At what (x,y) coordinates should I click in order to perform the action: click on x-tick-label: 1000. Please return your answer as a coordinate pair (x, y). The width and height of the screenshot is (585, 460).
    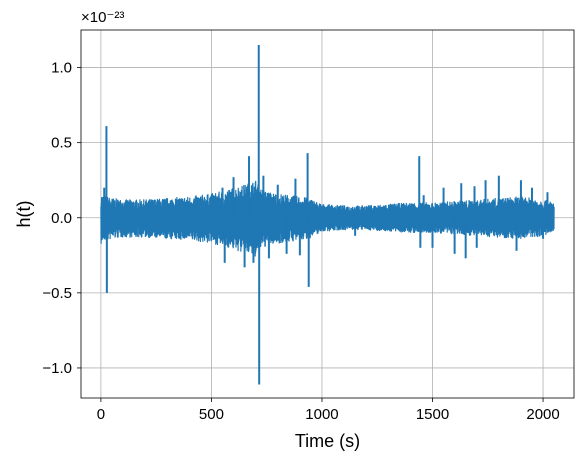
    Looking at the image, I should click on (321, 414).